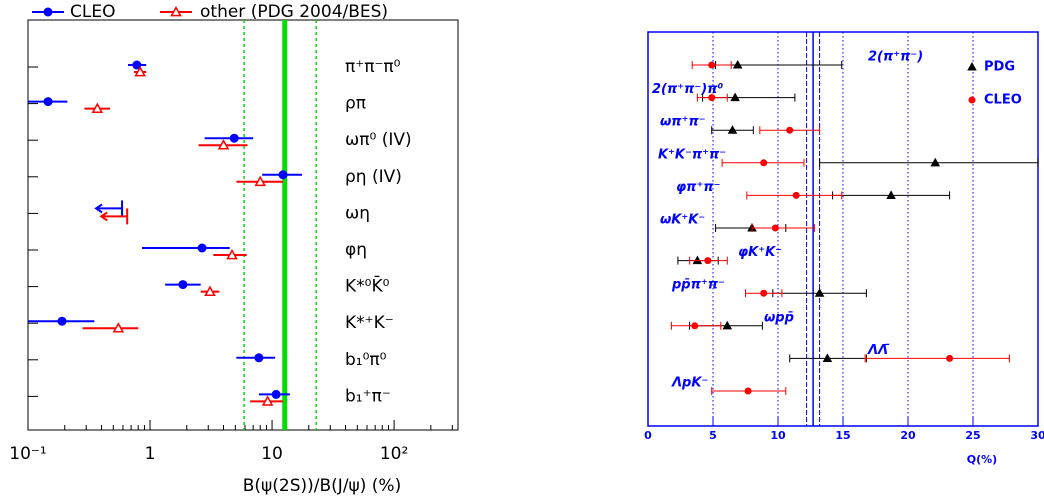  What do you see at coordinates (895, 57) in the screenshot?
I see `category-label: 2(π⁺π⁻)` at bounding box center [895, 57].